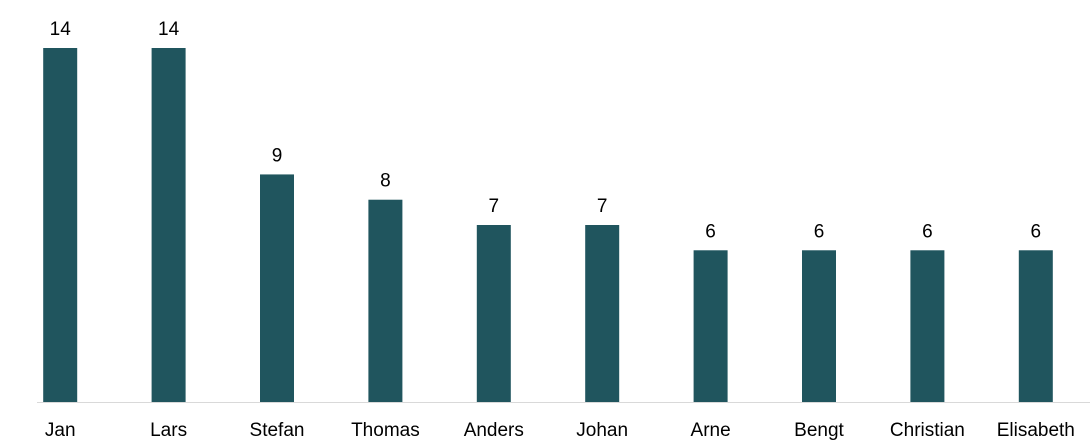 The height and width of the screenshot is (443, 1090). What do you see at coordinates (385, 181) in the screenshot?
I see `value-label-thomas: 8` at bounding box center [385, 181].